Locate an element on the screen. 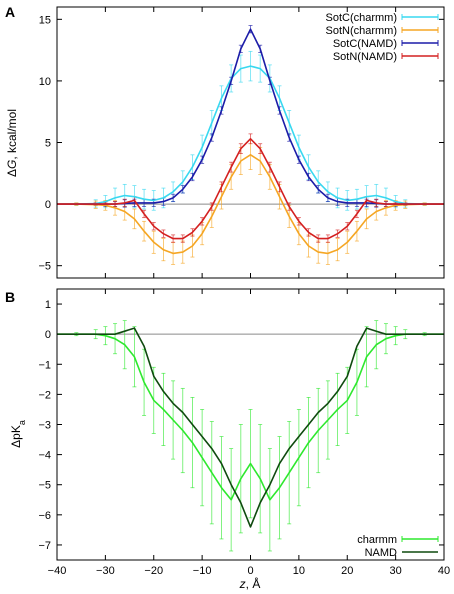 The height and width of the screenshot is (594, 454). panel-b-x-tick-label: −30 is located at coordinates (105, 571).